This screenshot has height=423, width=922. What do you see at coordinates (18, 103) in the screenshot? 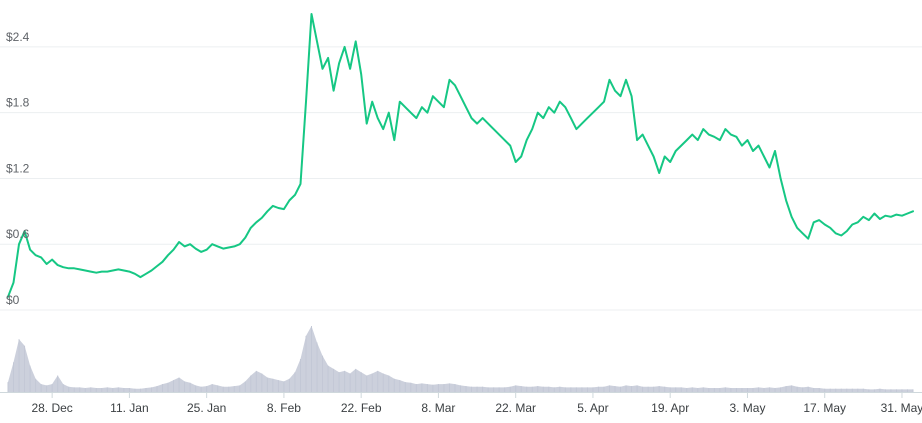
I see `y-tick-label: $1.8` at bounding box center [18, 103].